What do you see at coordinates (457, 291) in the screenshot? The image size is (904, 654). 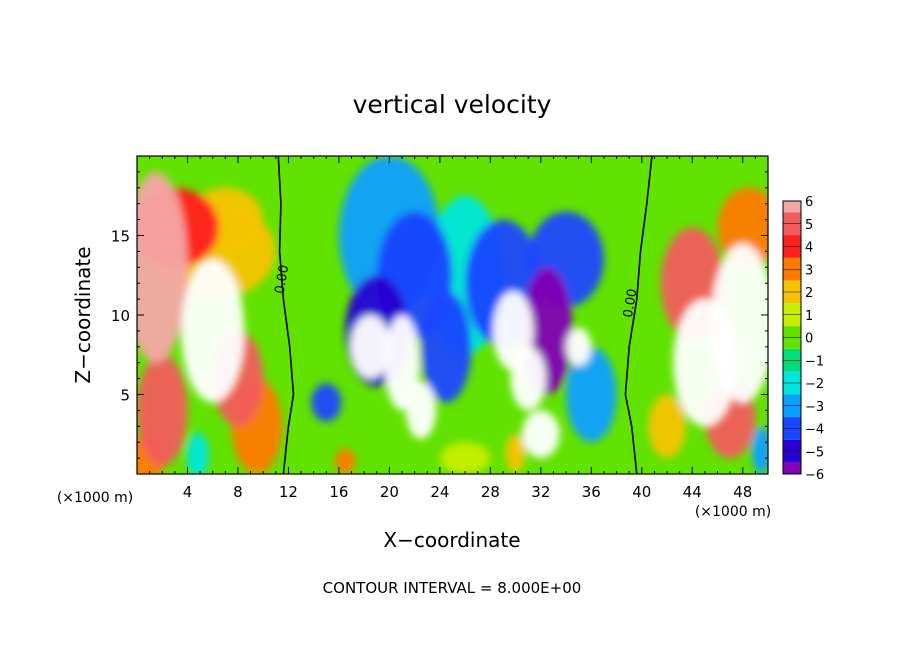 I see `contour-labels: 0.00 0.00` at bounding box center [457, 291].